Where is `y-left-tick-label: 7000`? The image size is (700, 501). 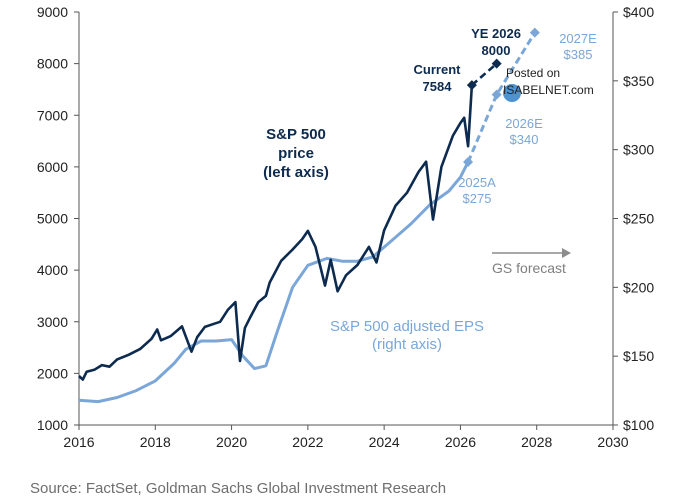 y-left-tick-label: 7000 is located at coordinates (52, 115).